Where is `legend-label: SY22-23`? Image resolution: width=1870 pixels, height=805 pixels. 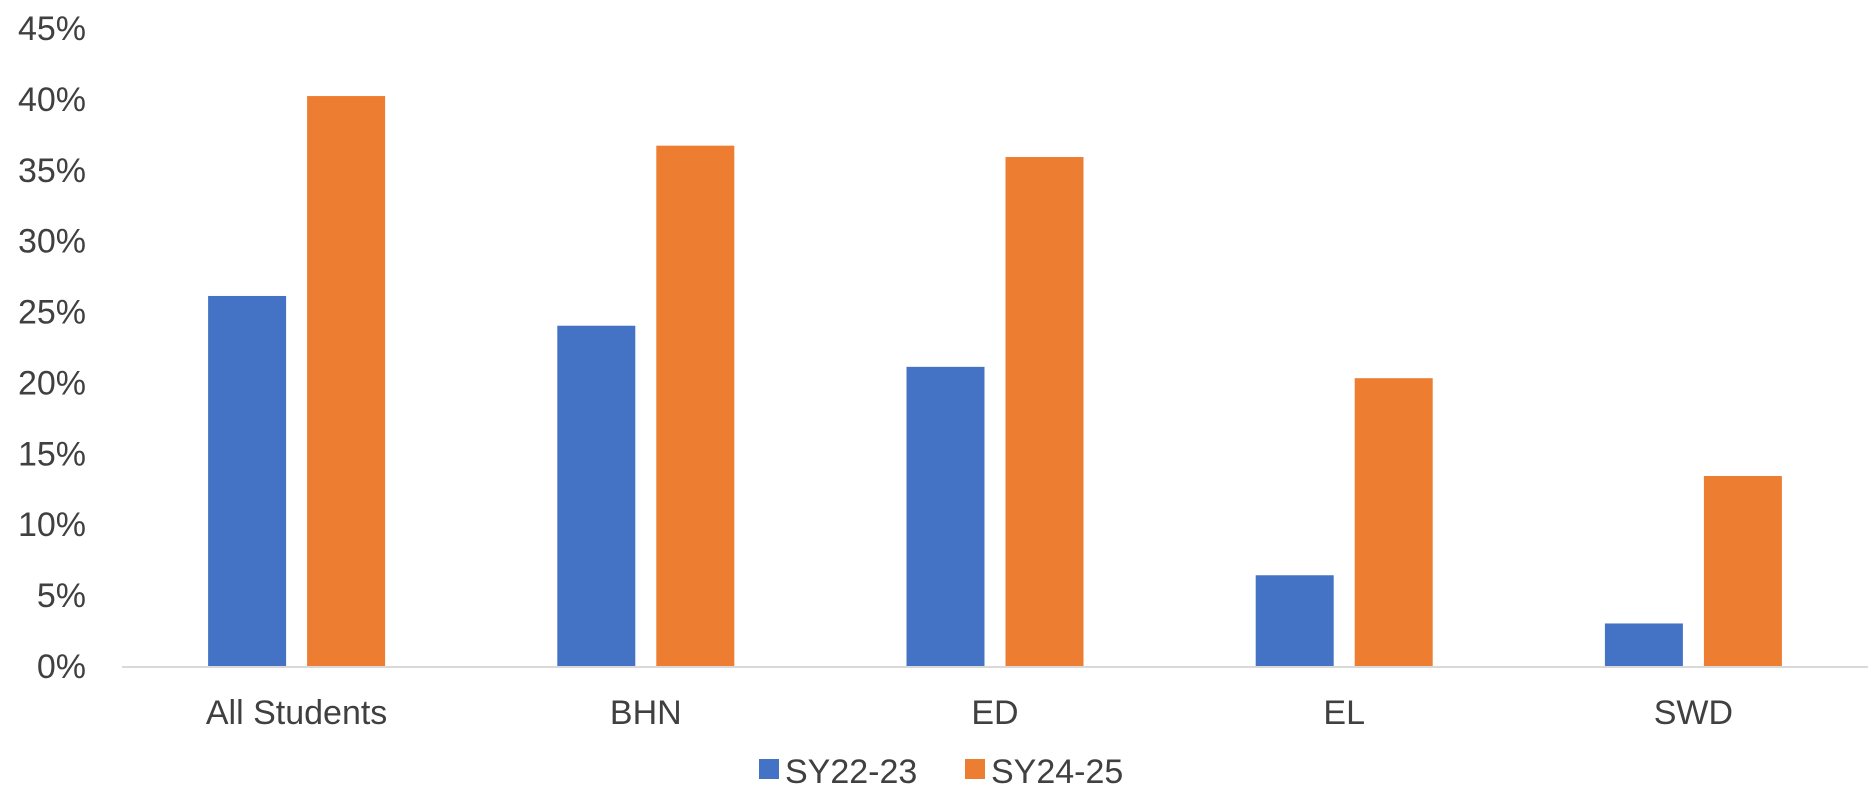
legend-label: SY22-23 is located at coordinates (851, 772).